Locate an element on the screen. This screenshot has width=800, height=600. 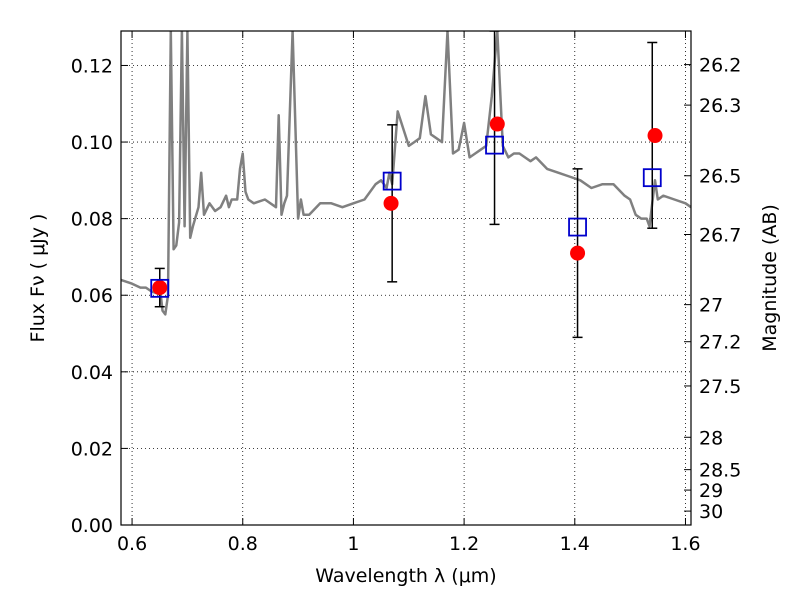
x-tick-label: 1.6 is located at coordinates (685, 544).